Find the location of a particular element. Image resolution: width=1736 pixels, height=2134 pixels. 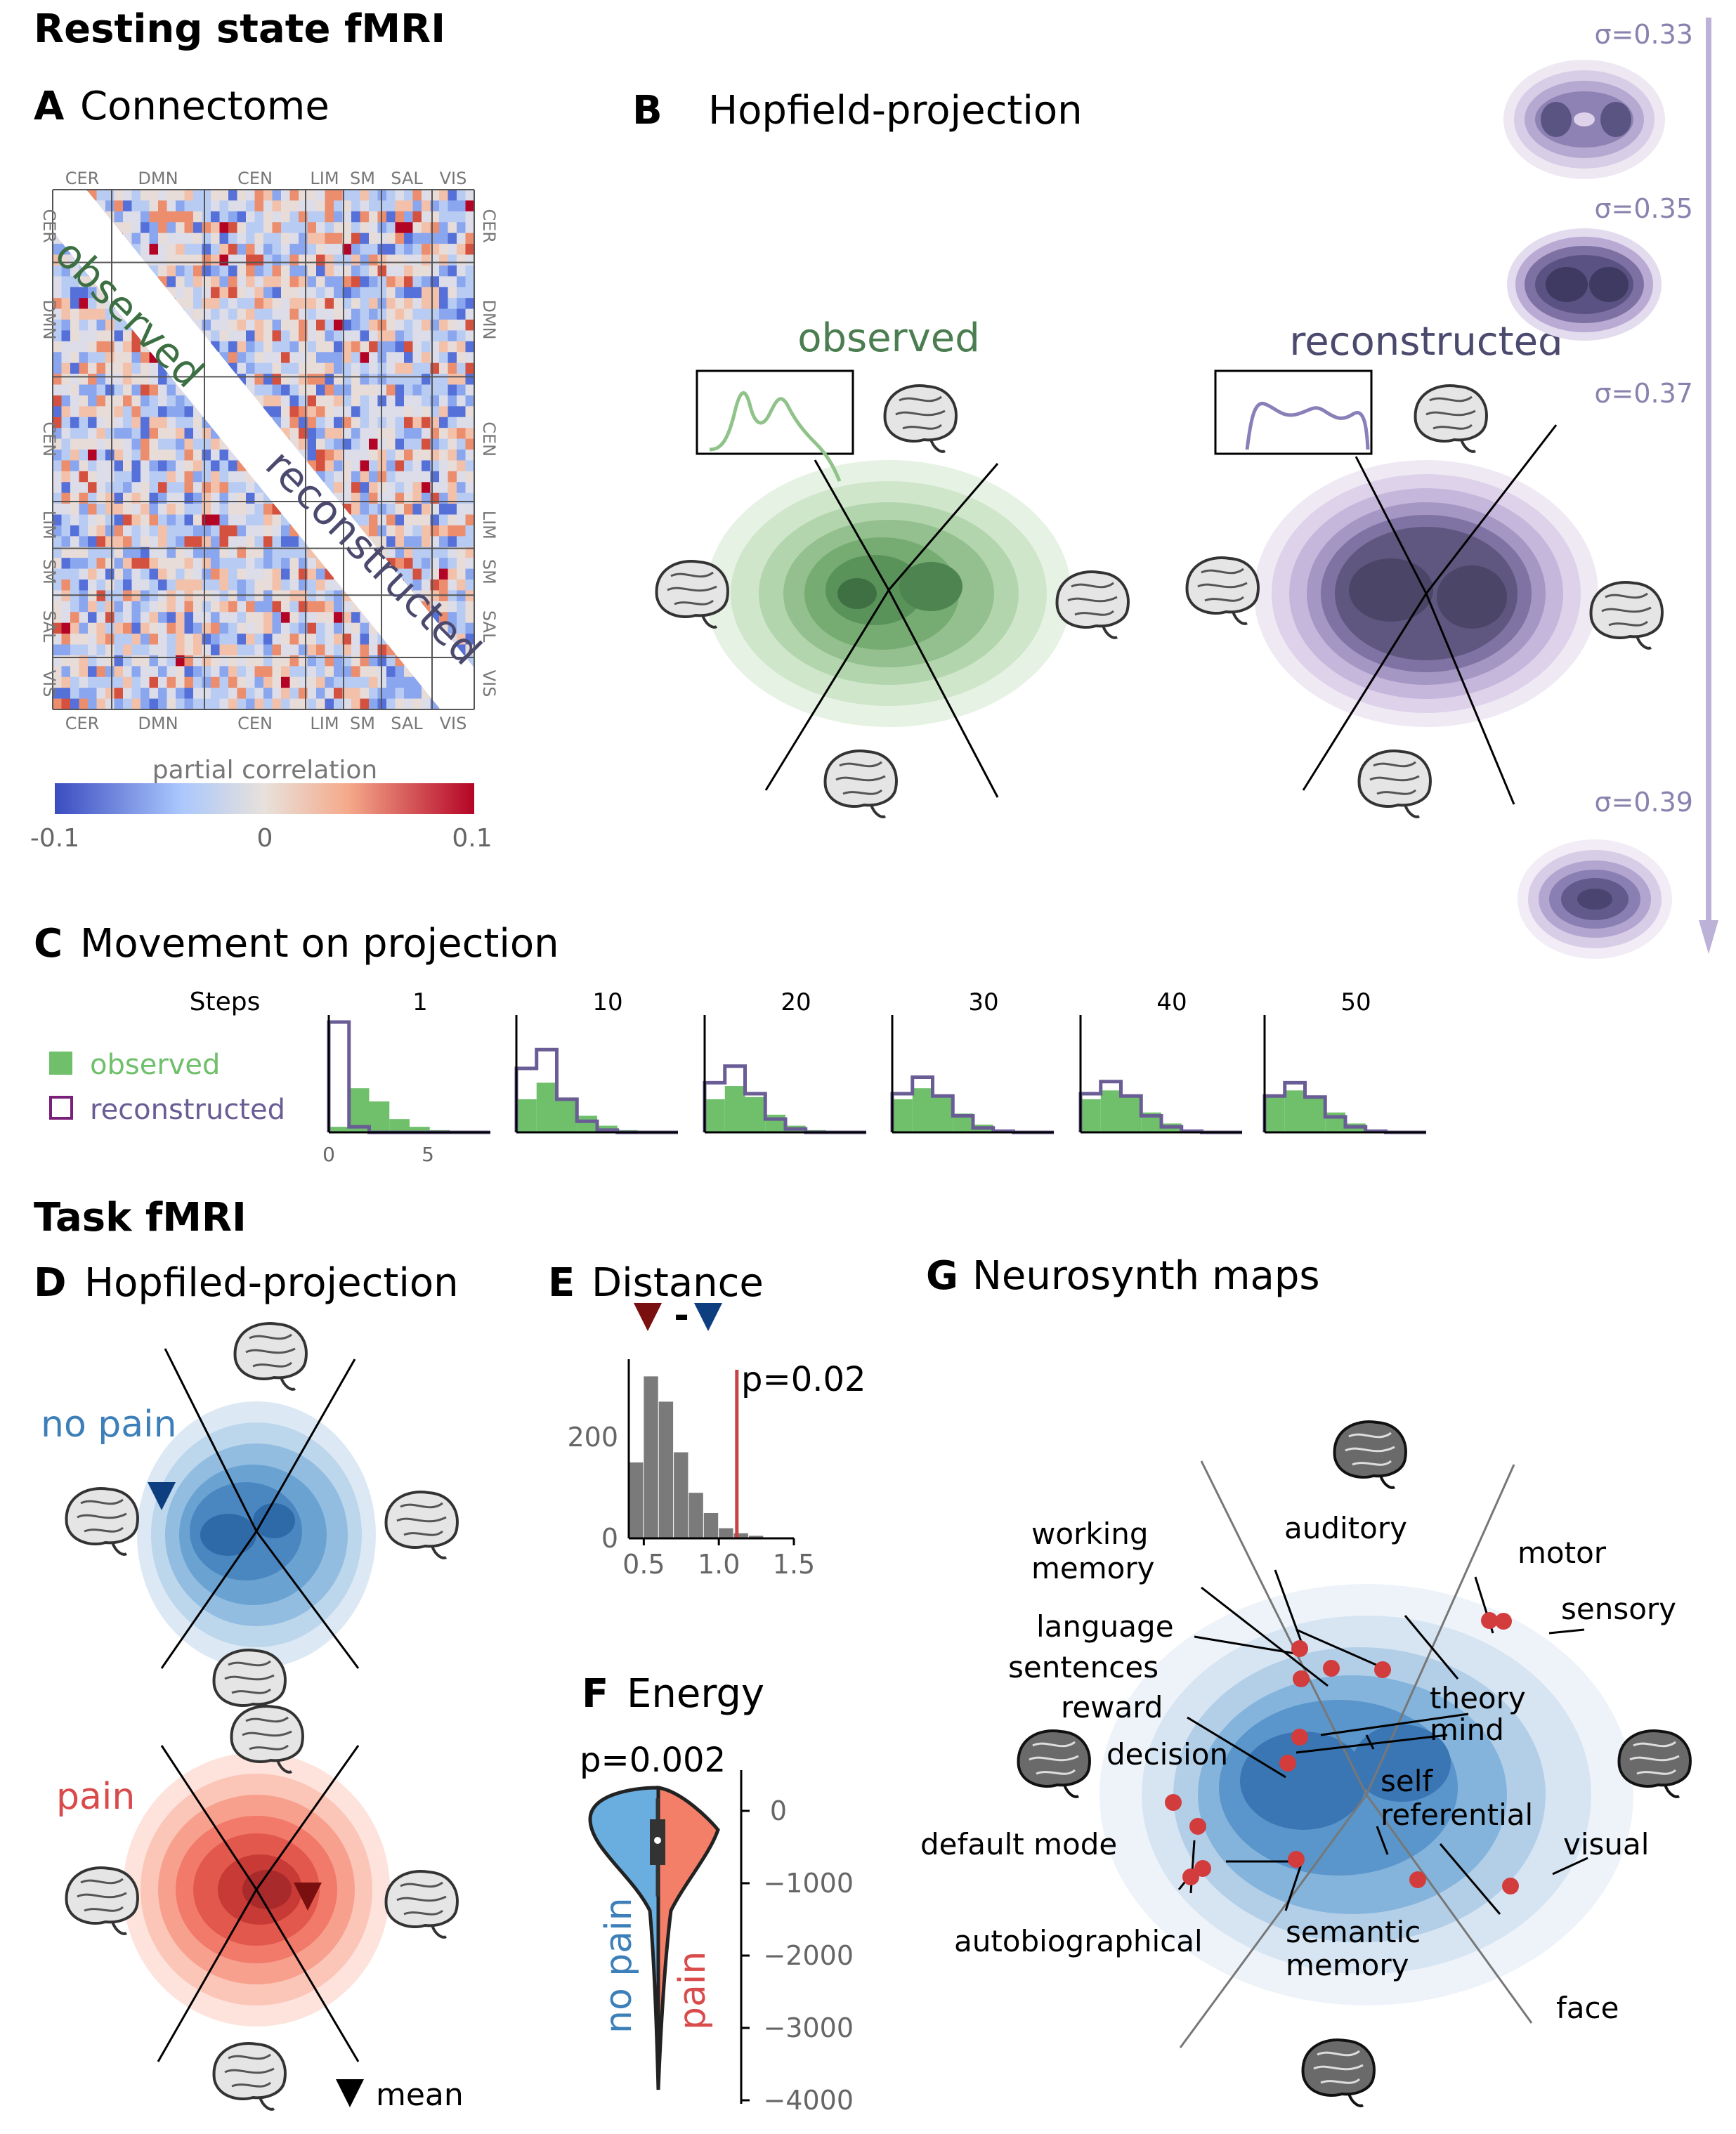

reconstructed-brain-icon-left is located at coordinates (1222, 590).